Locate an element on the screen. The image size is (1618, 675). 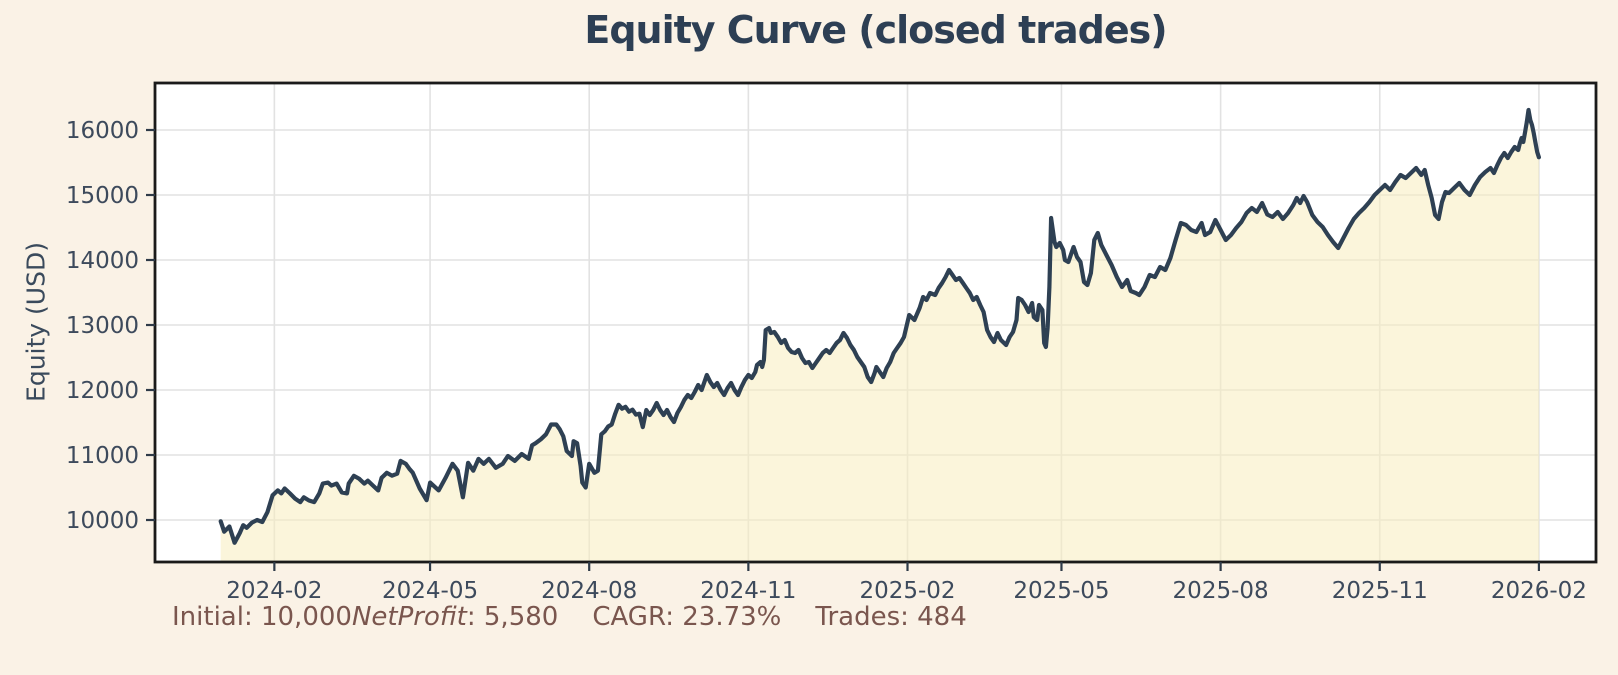
y-tick-label: 10000 is located at coordinates (102, 521).